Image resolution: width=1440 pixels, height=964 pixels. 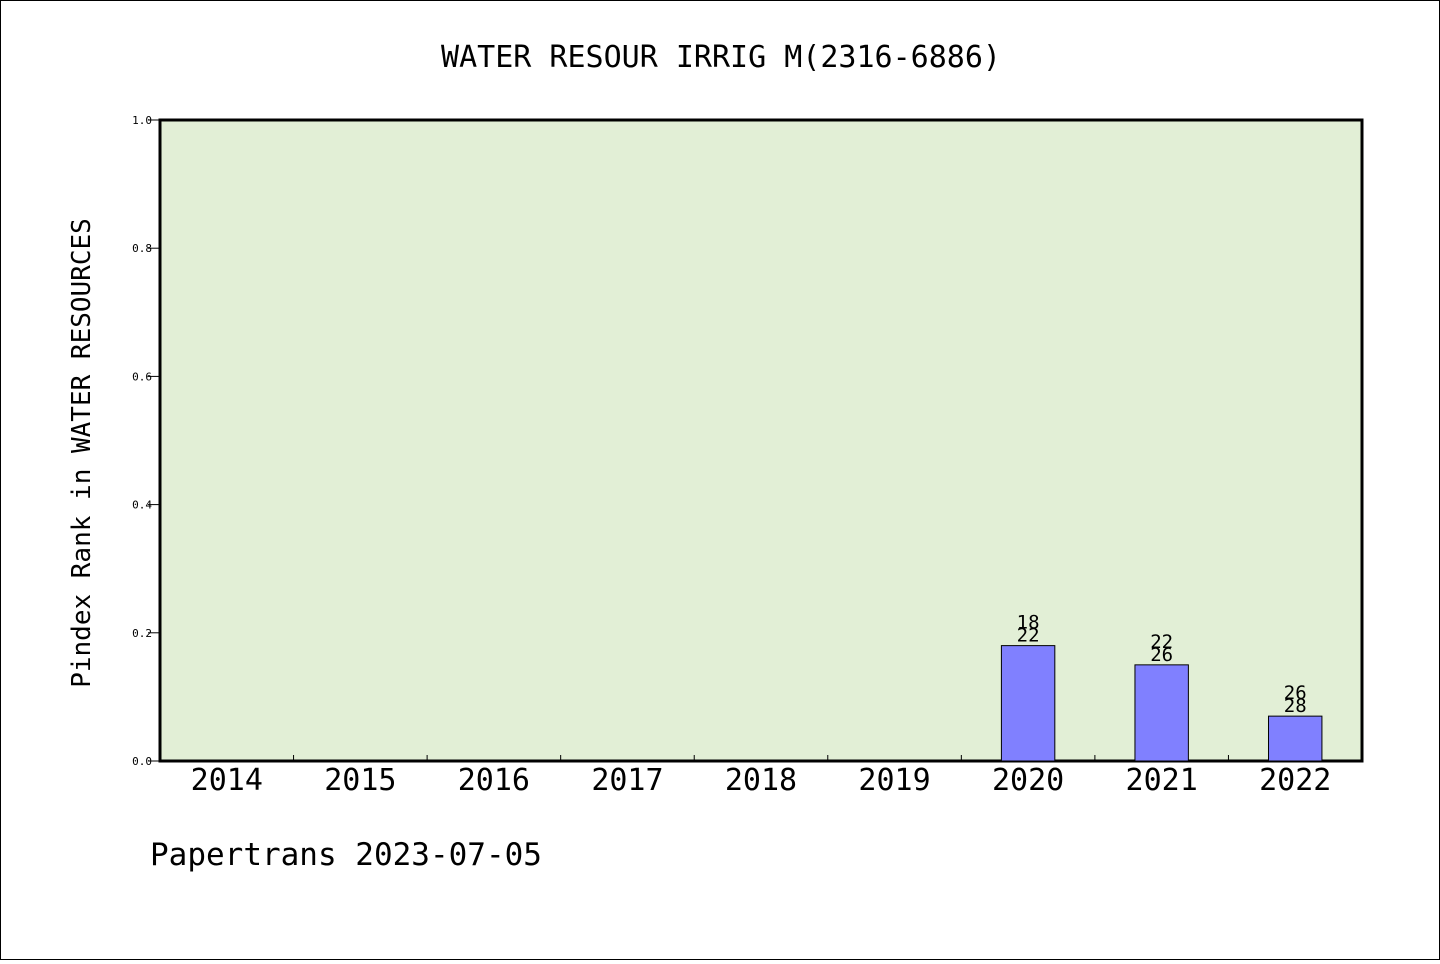 What do you see at coordinates (1295, 780) in the screenshot?
I see `x-tick-label: 2022` at bounding box center [1295, 780].